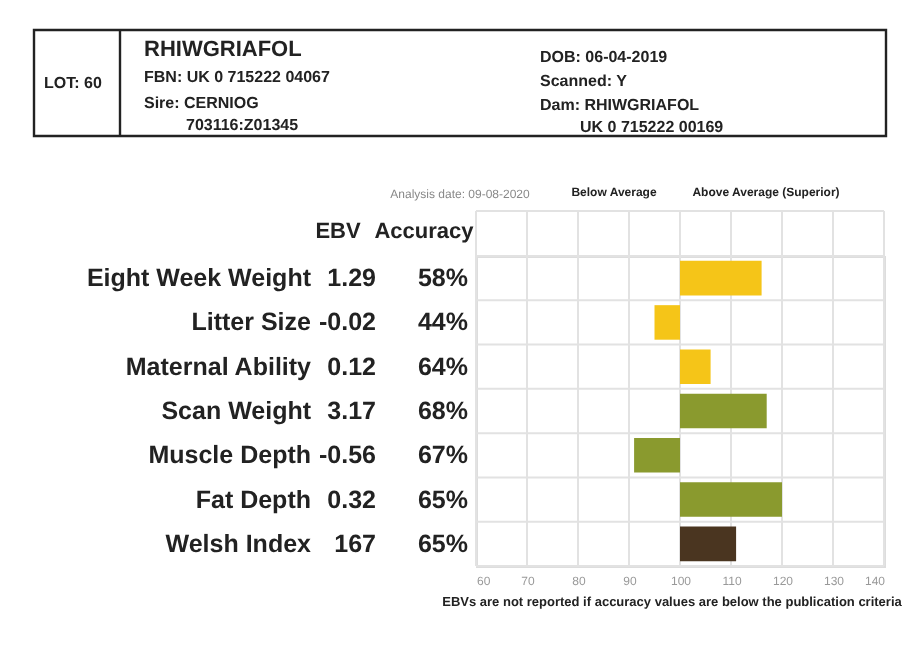 The image size is (920, 650). Describe the element at coordinates (201, 103) in the screenshot. I see `text: Sire: CERNIOG` at that location.